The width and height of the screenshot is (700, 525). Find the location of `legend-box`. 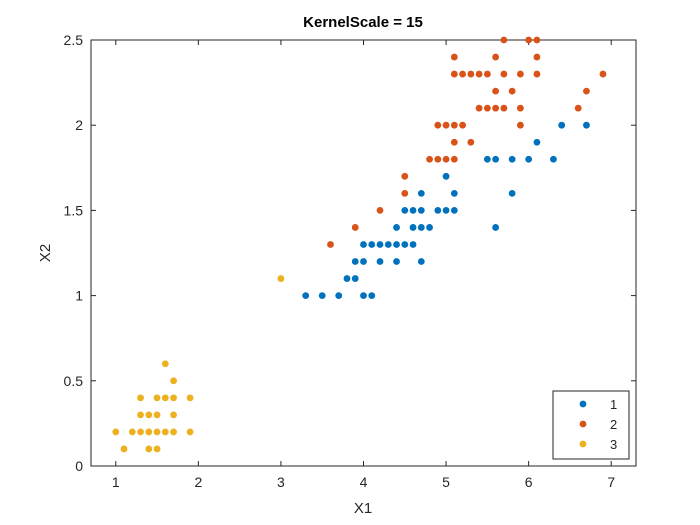

legend-box is located at coordinates (591, 425).